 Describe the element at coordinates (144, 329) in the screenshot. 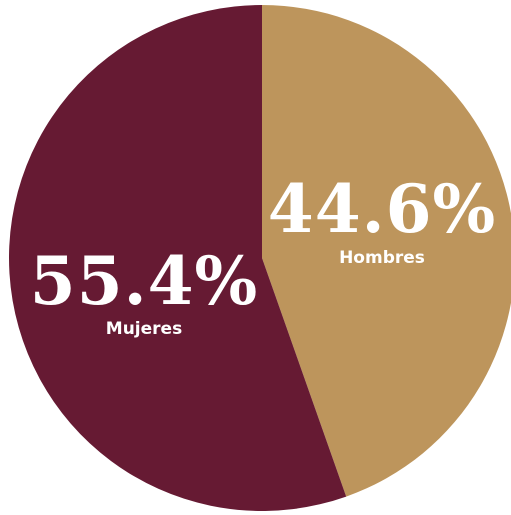

I see `data-label-category-mujeres: Mujeres` at that location.